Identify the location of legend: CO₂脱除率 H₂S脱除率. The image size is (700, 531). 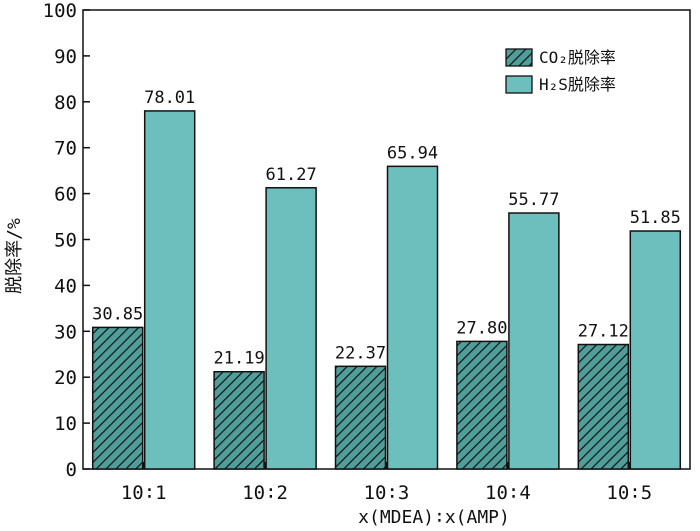
(560, 71).